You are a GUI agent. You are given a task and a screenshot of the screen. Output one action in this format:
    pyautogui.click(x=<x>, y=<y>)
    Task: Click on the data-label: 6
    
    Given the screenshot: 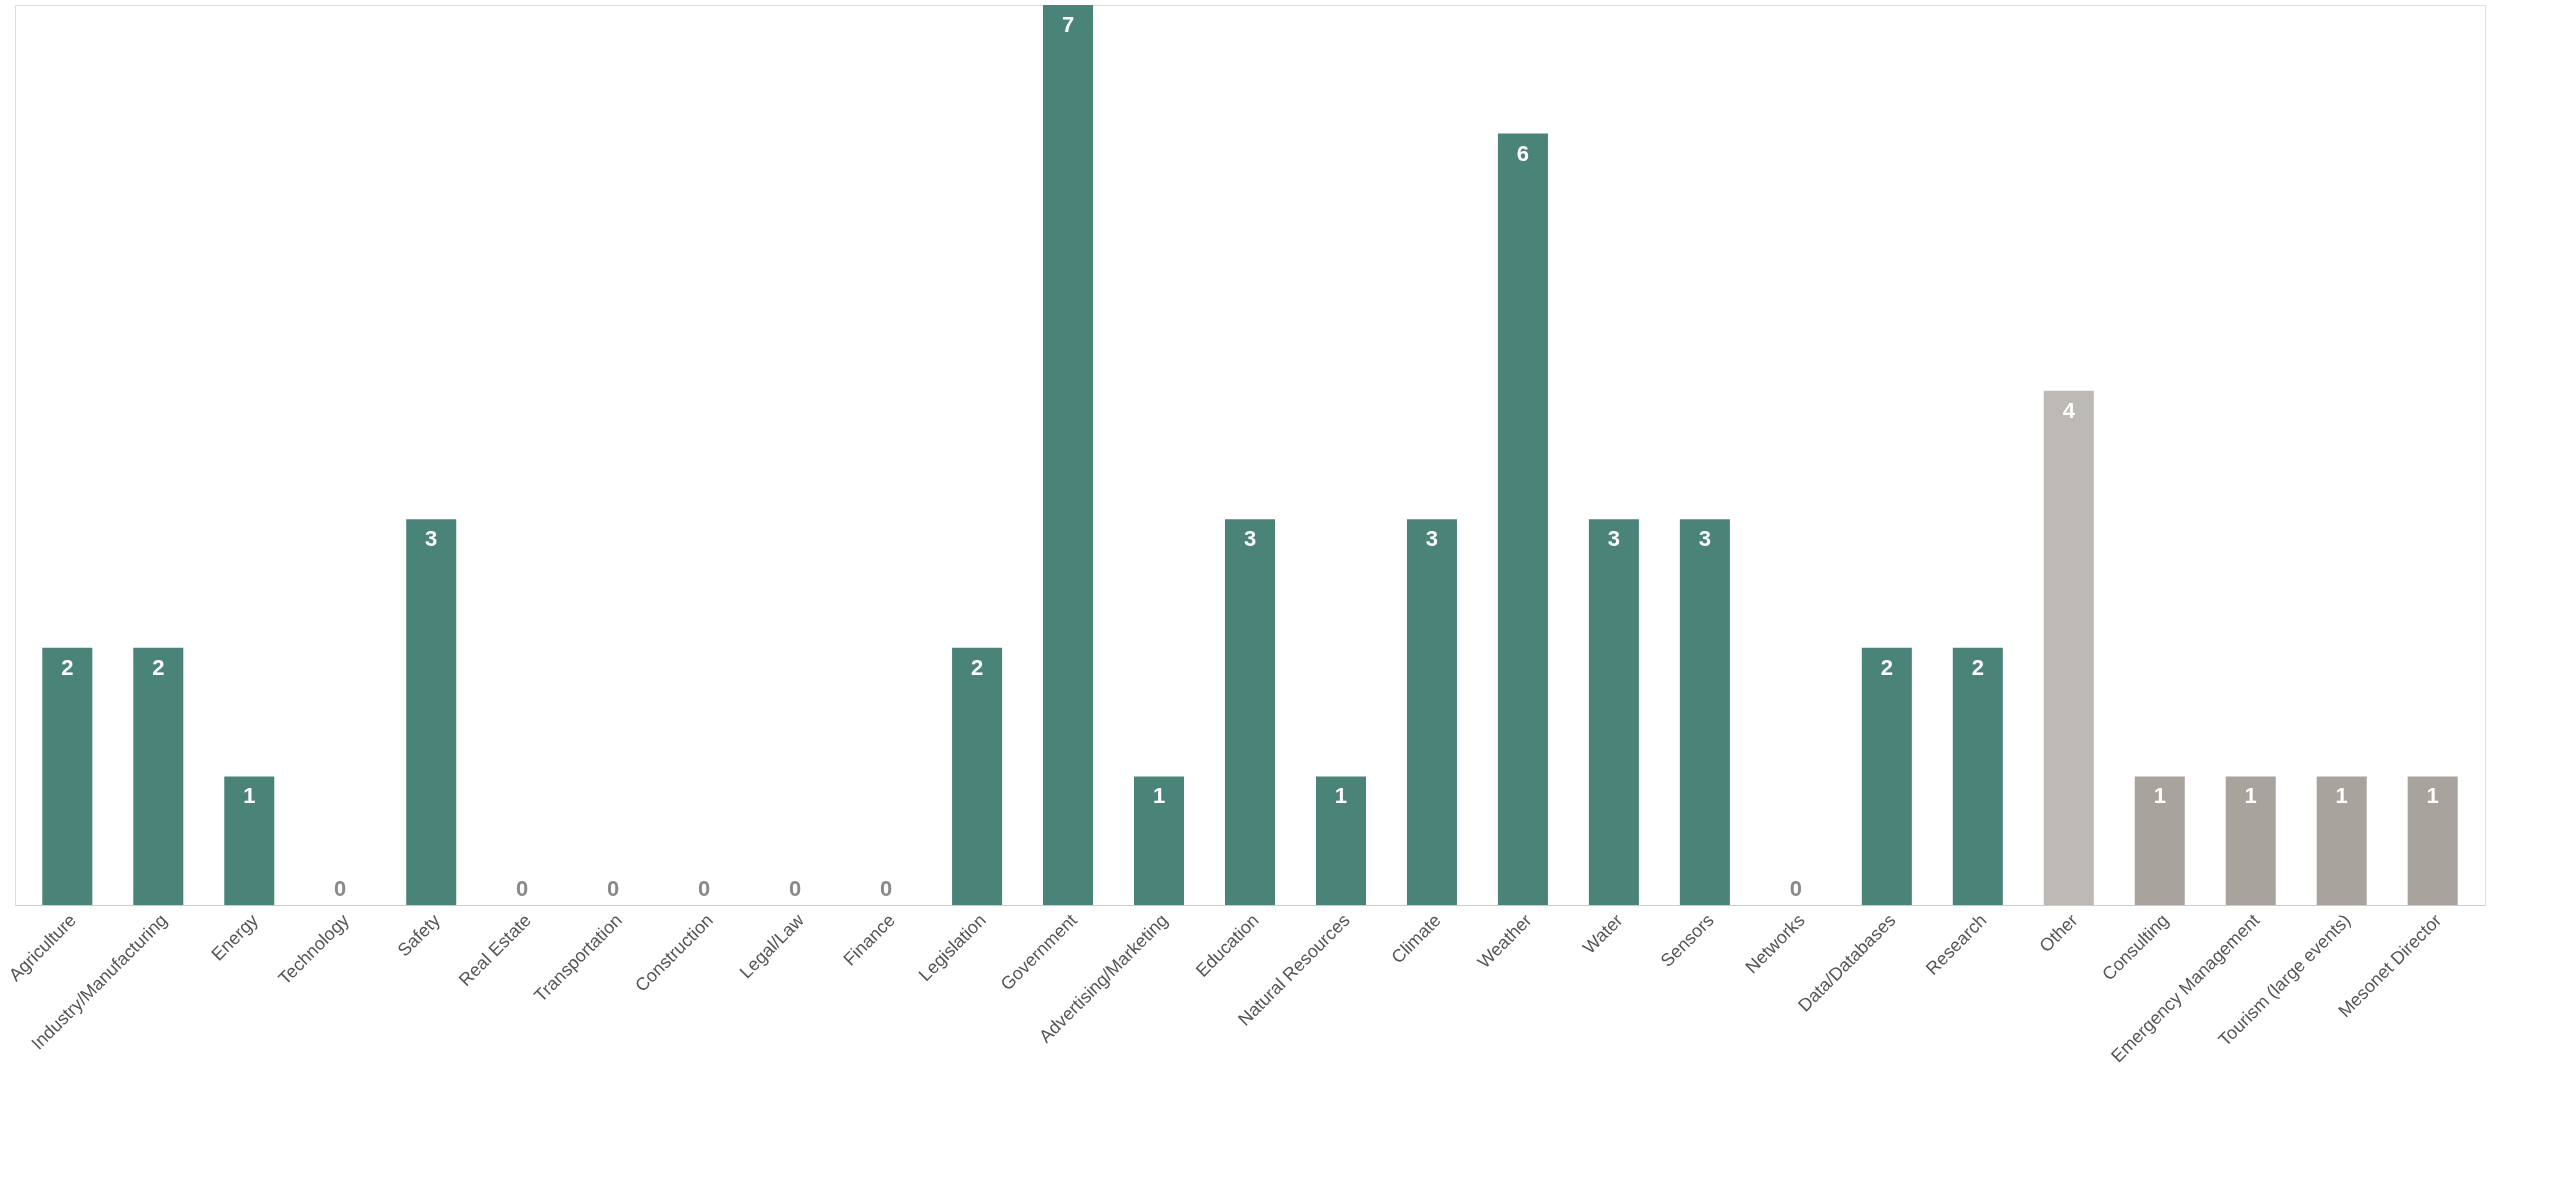 What is the action you would take?
    pyautogui.click(x=1523, y=153)
    